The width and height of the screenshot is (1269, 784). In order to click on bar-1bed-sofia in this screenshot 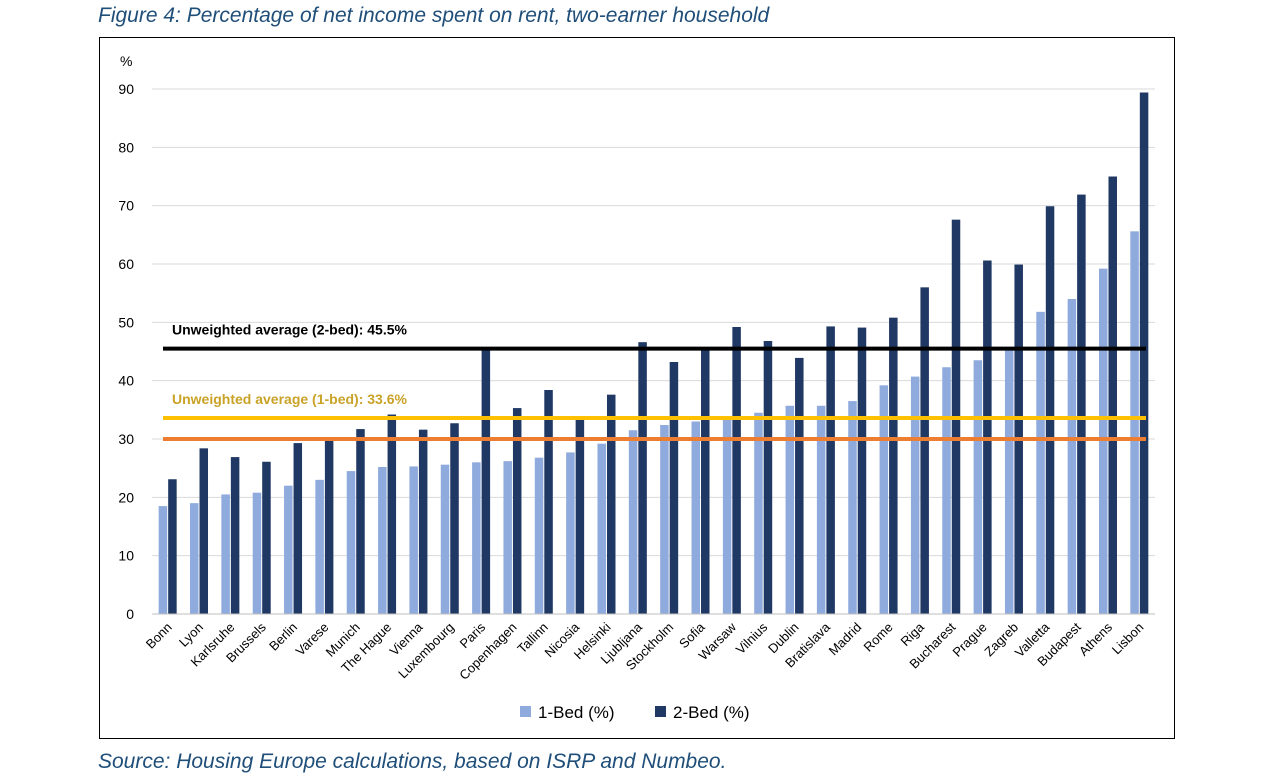, I will do `click(696, 517)`.